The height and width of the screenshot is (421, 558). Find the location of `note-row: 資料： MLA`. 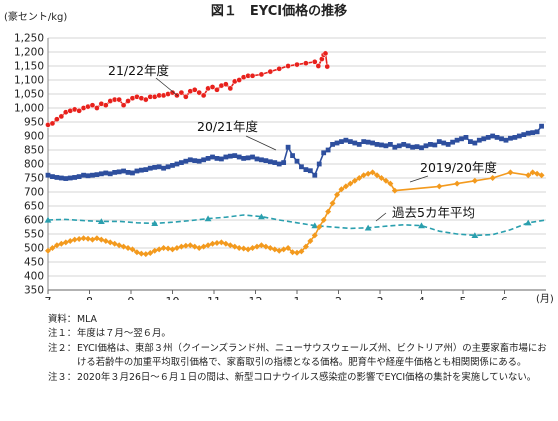

note-row: 資料： MLA is located at coordinates (298, 320).